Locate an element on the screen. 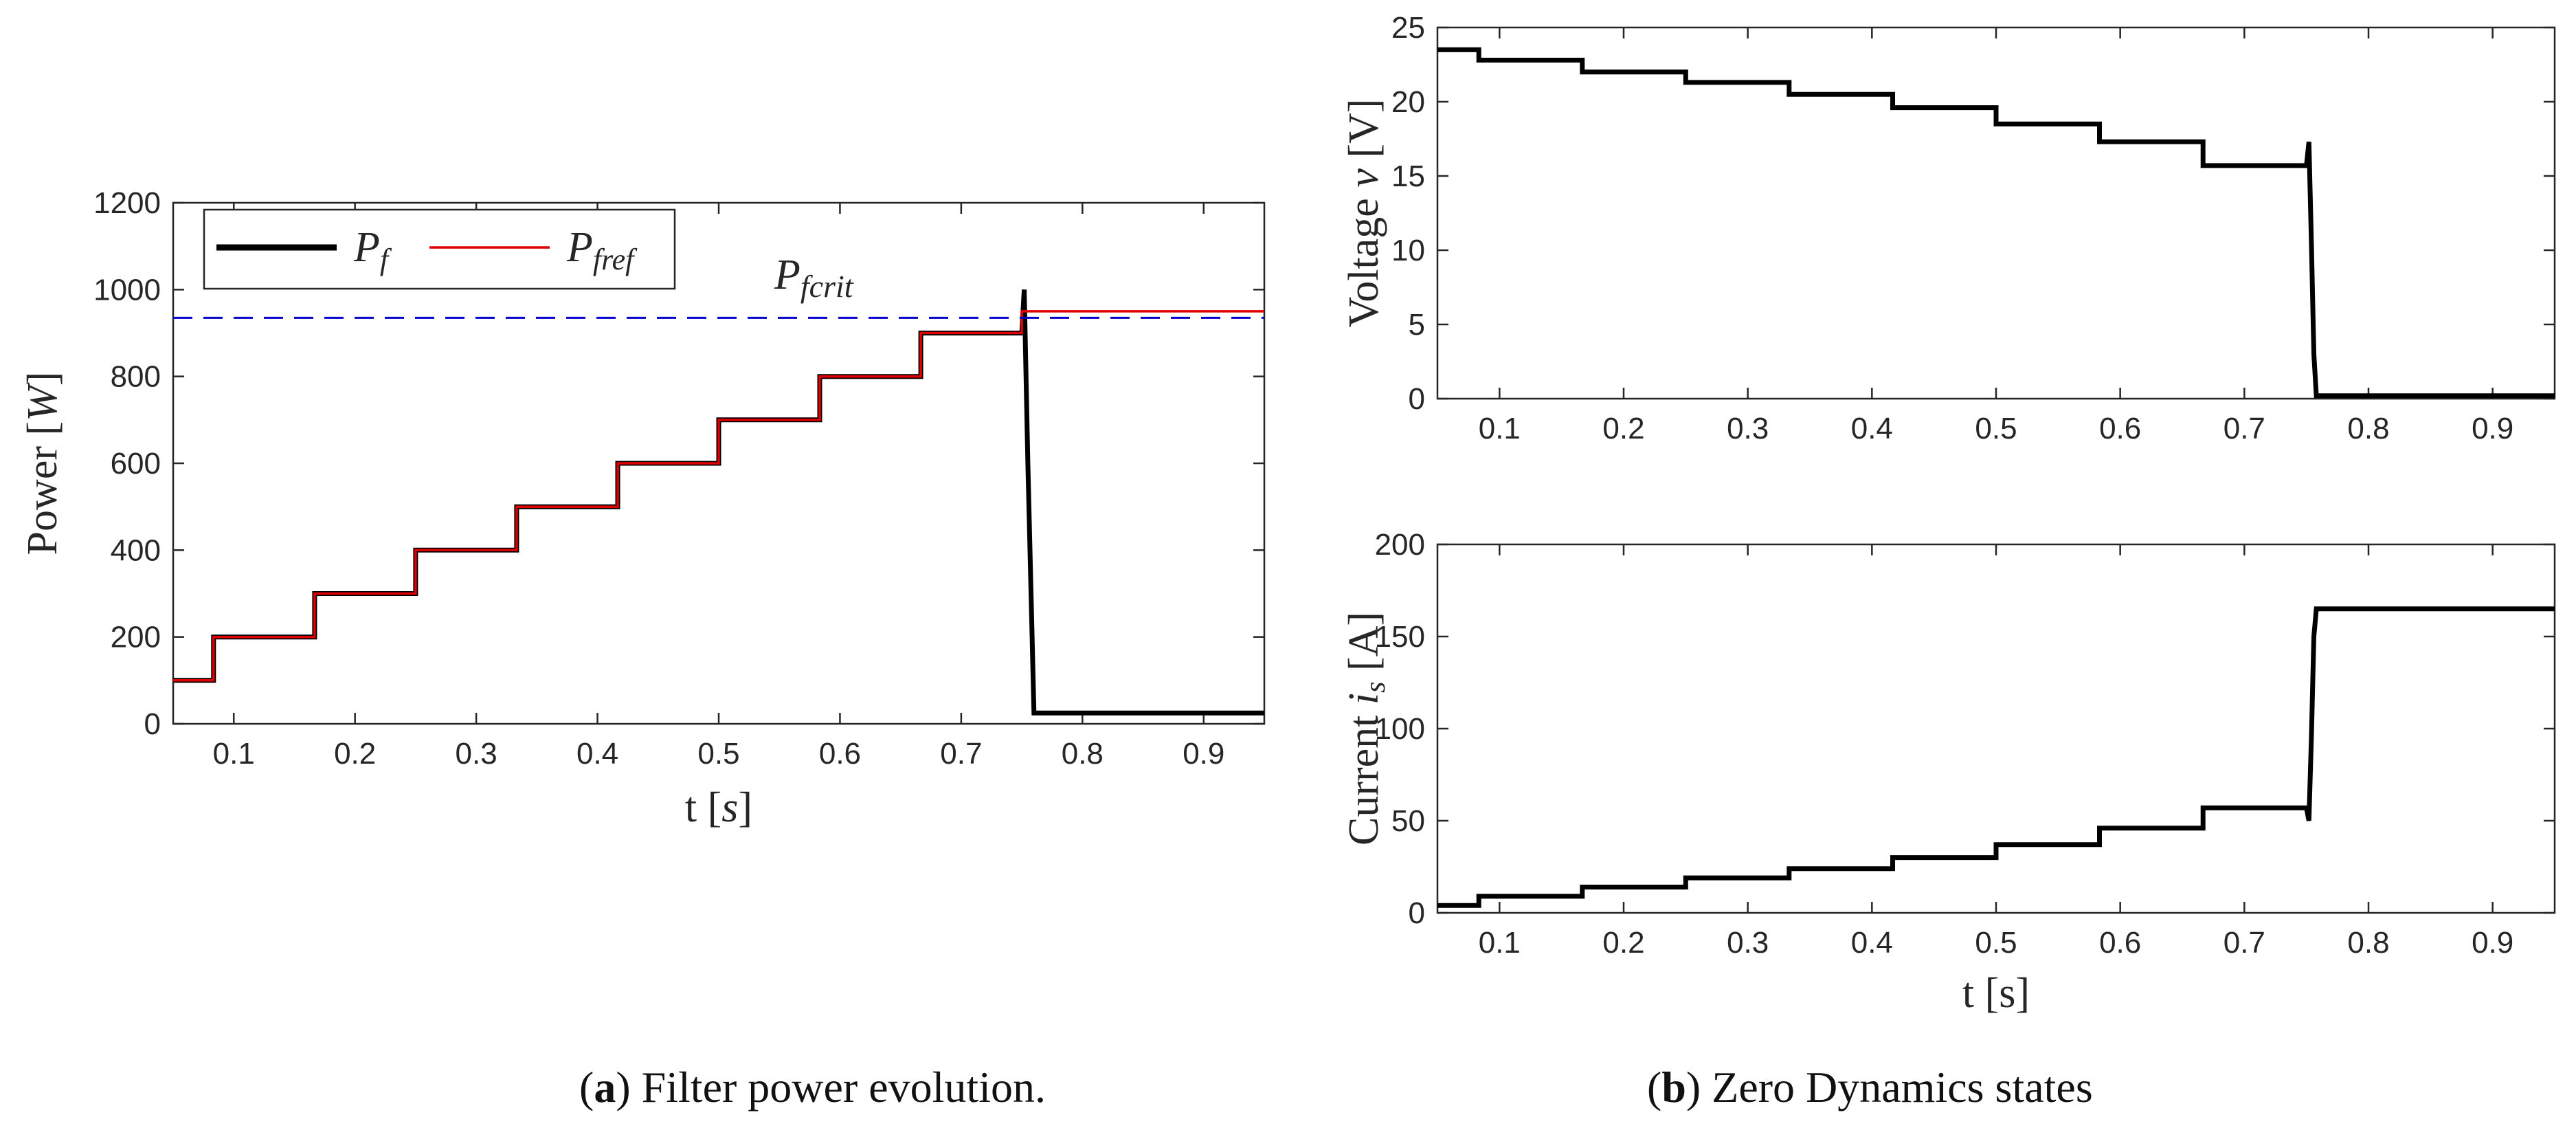 The image size is (2576, 1128). current-ytick-label-2: 100 is located at coordinates (1400, 729).